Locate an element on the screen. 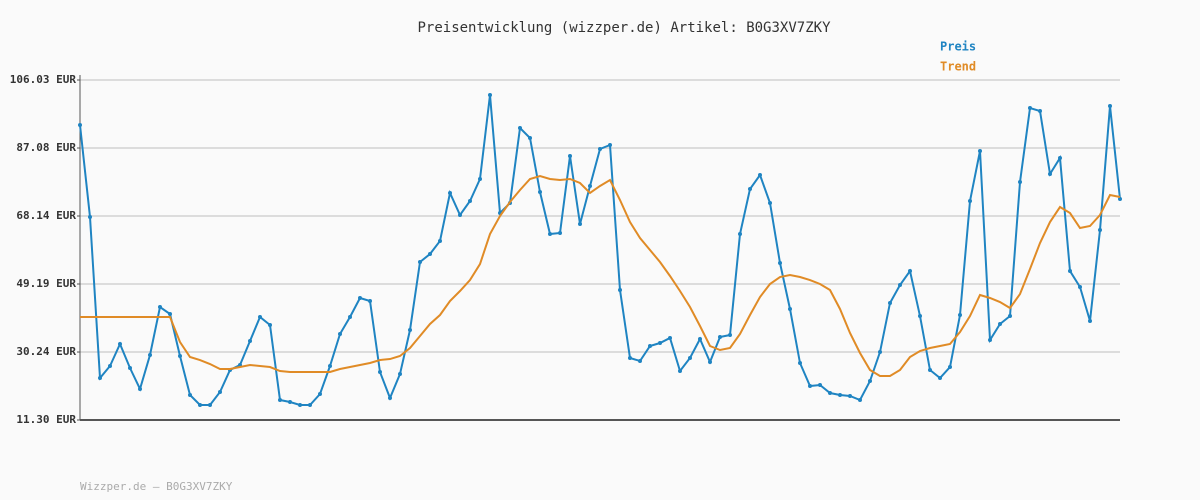 The width and height of the screenshot is (1200, 500). y-tick-label: 68.14 EUR is located at coordinates (46, 215).